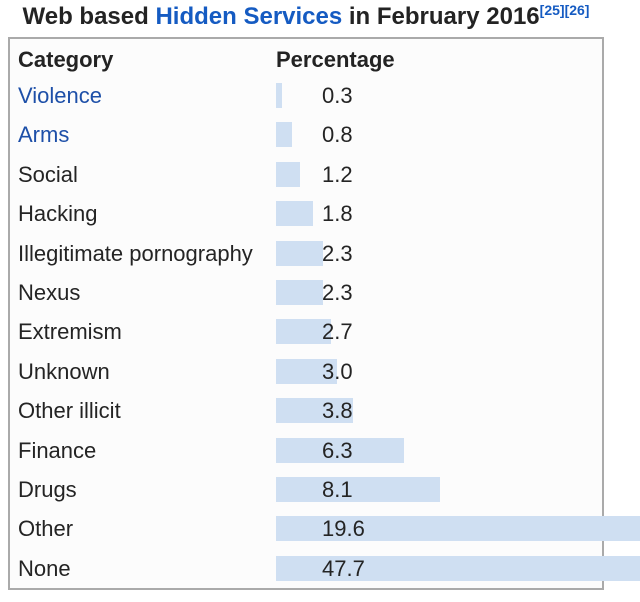 This screenshot has height=602, width=640. What do you see at coordinates (335, 59) in the screenshot?
I see `percentage-column-header: Percentage` at bounding box center [335, 59].